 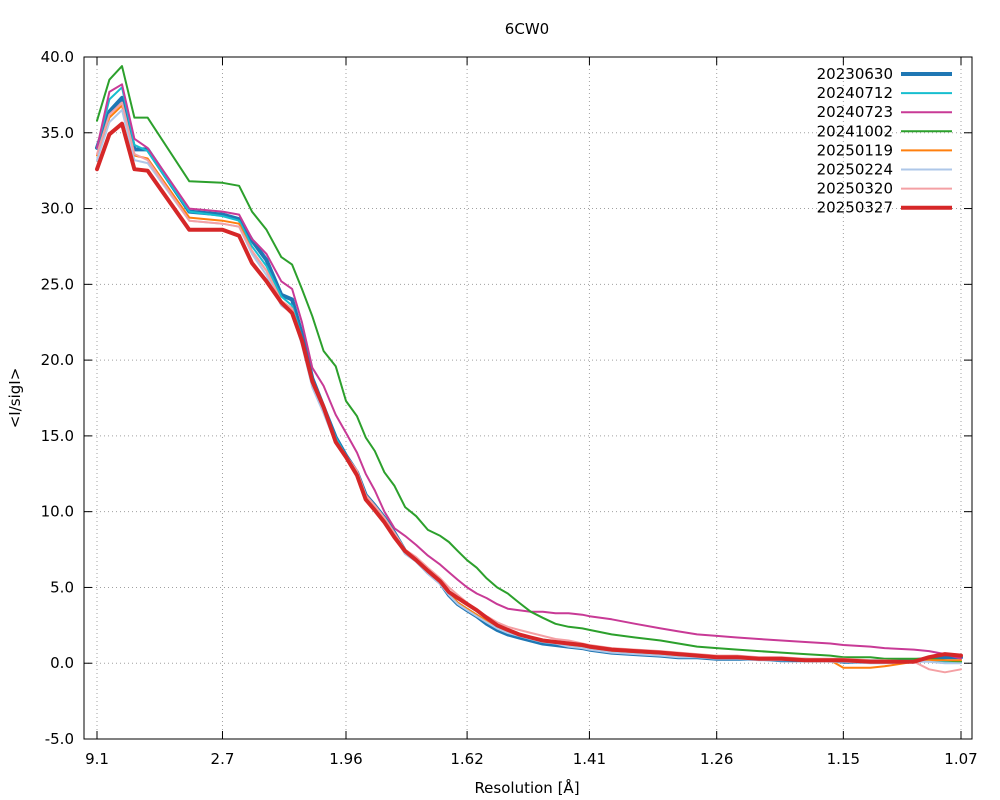 I want to click on legend-label: 20240723, so click(x=855, y=112).